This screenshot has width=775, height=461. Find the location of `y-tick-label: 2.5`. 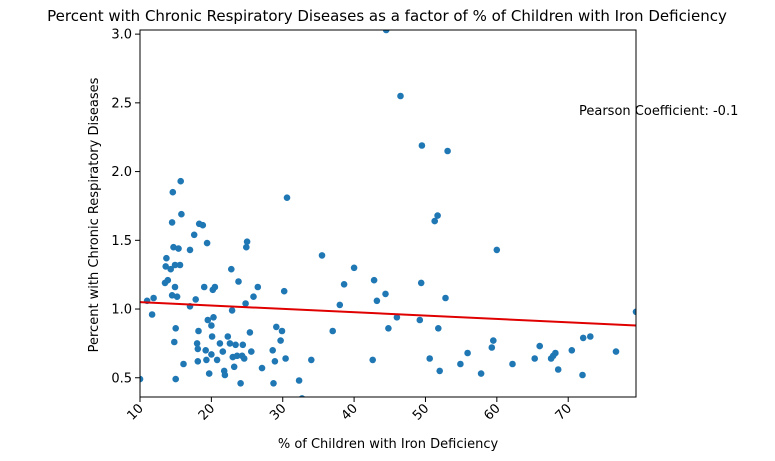

y-tick-label: 2.5 is located at coordinates (121, 103).